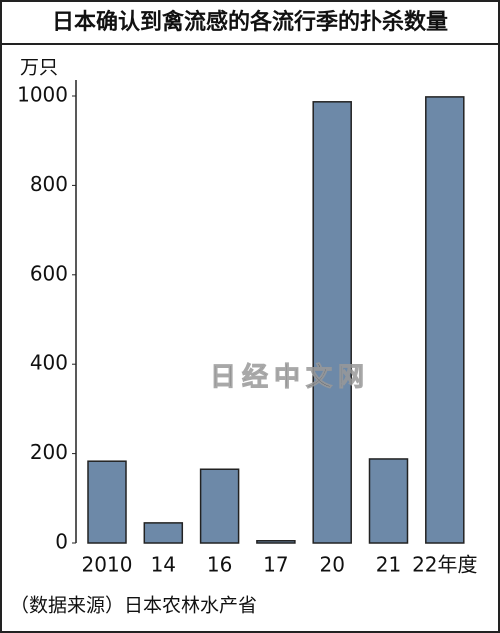  What do you see at coordinates (49, 452) in the screenshot?
I see `y-tick-label: 200` at bounding box center [49, 452].